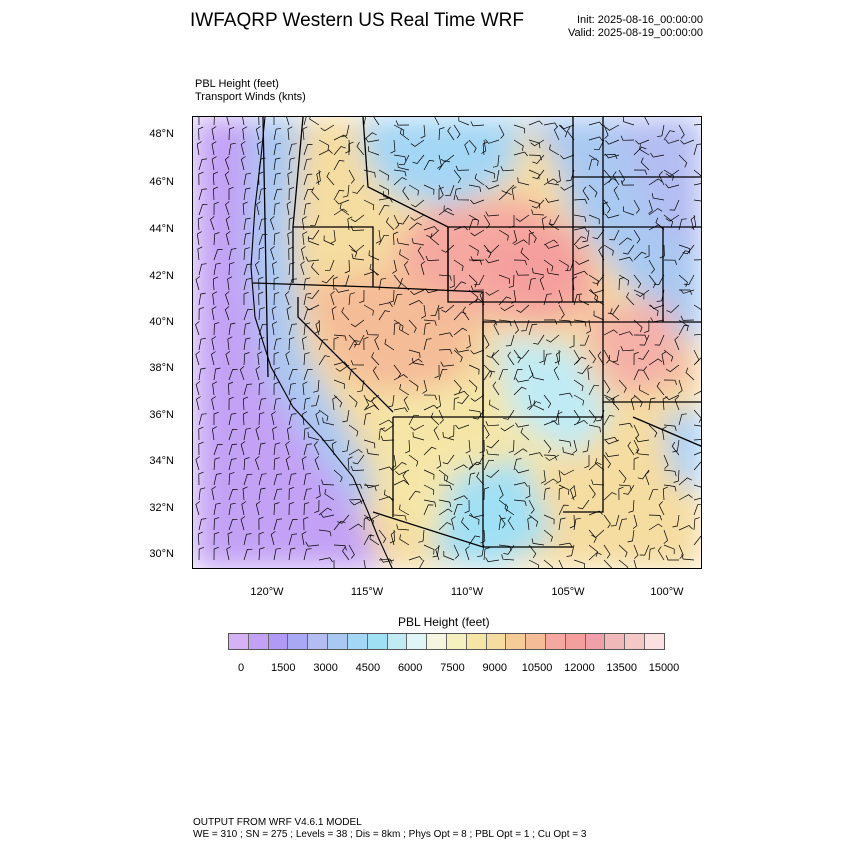 This screenshot has width=850, height=850. Describe the element at coordinates (664, 668) in the screenshot. I see `colorbar-label: 15000` at that location.